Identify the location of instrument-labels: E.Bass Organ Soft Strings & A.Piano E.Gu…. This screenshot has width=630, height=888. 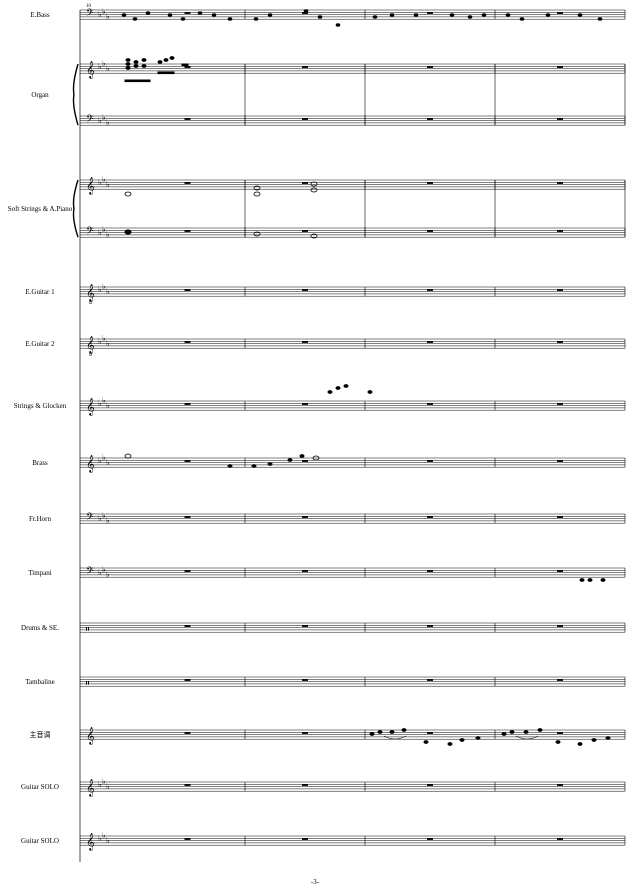
(40, 428).